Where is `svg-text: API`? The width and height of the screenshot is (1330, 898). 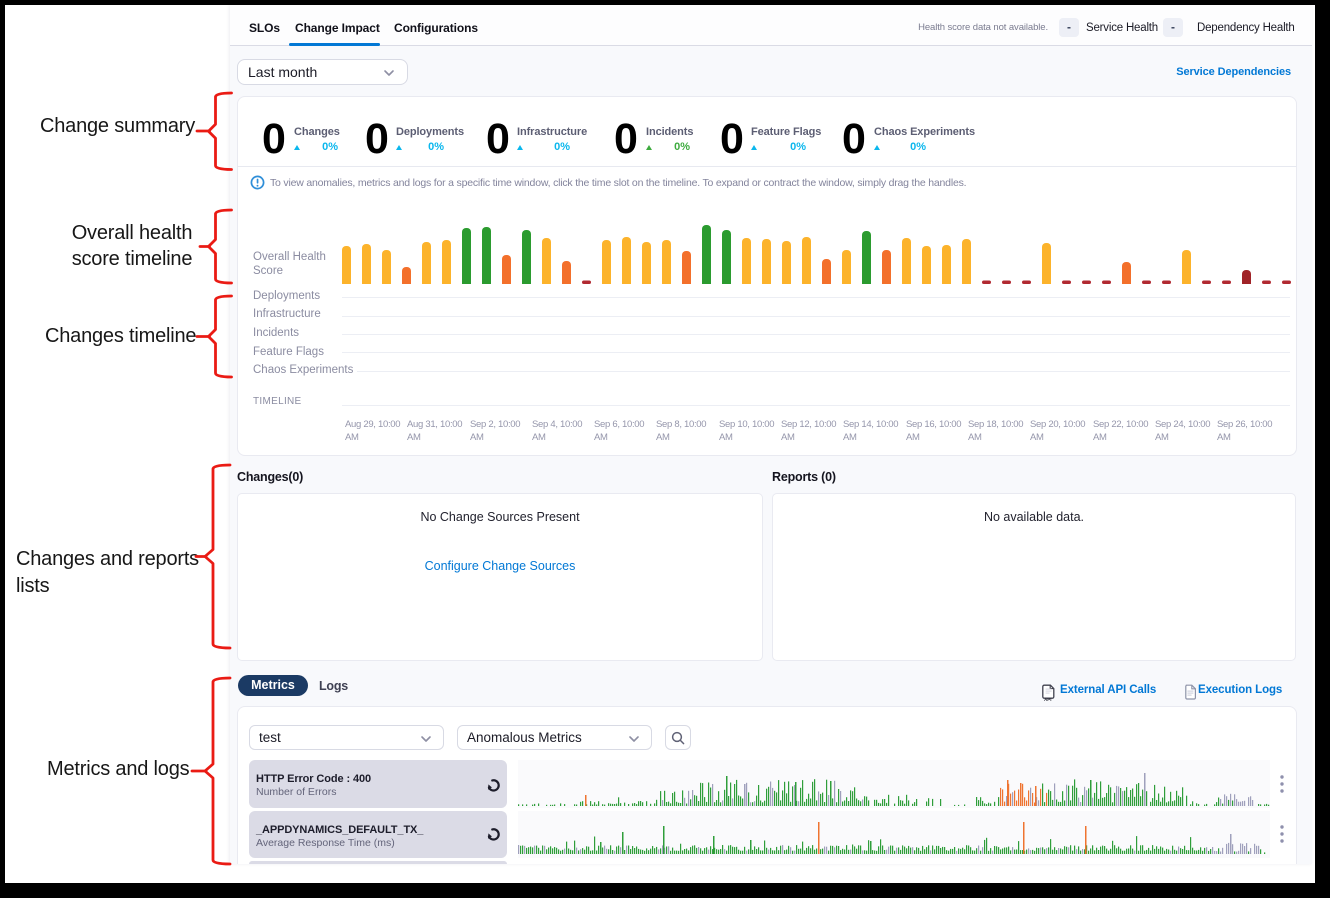 svg-text: API is located at coordinates (1047, 699).